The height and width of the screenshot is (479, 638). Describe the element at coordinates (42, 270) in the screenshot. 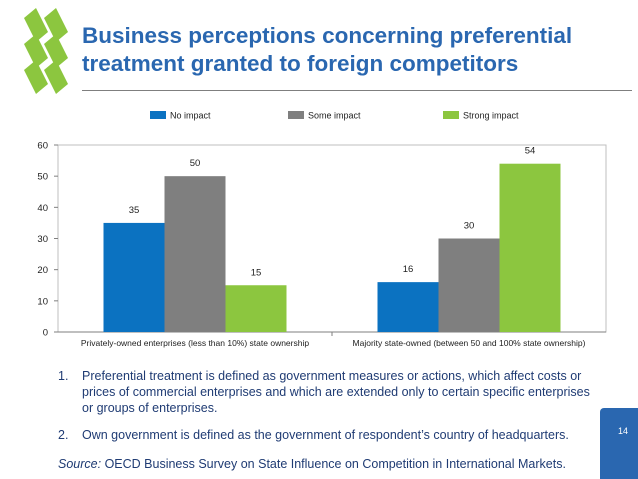

I see `y-tick-label: 20` at that location.